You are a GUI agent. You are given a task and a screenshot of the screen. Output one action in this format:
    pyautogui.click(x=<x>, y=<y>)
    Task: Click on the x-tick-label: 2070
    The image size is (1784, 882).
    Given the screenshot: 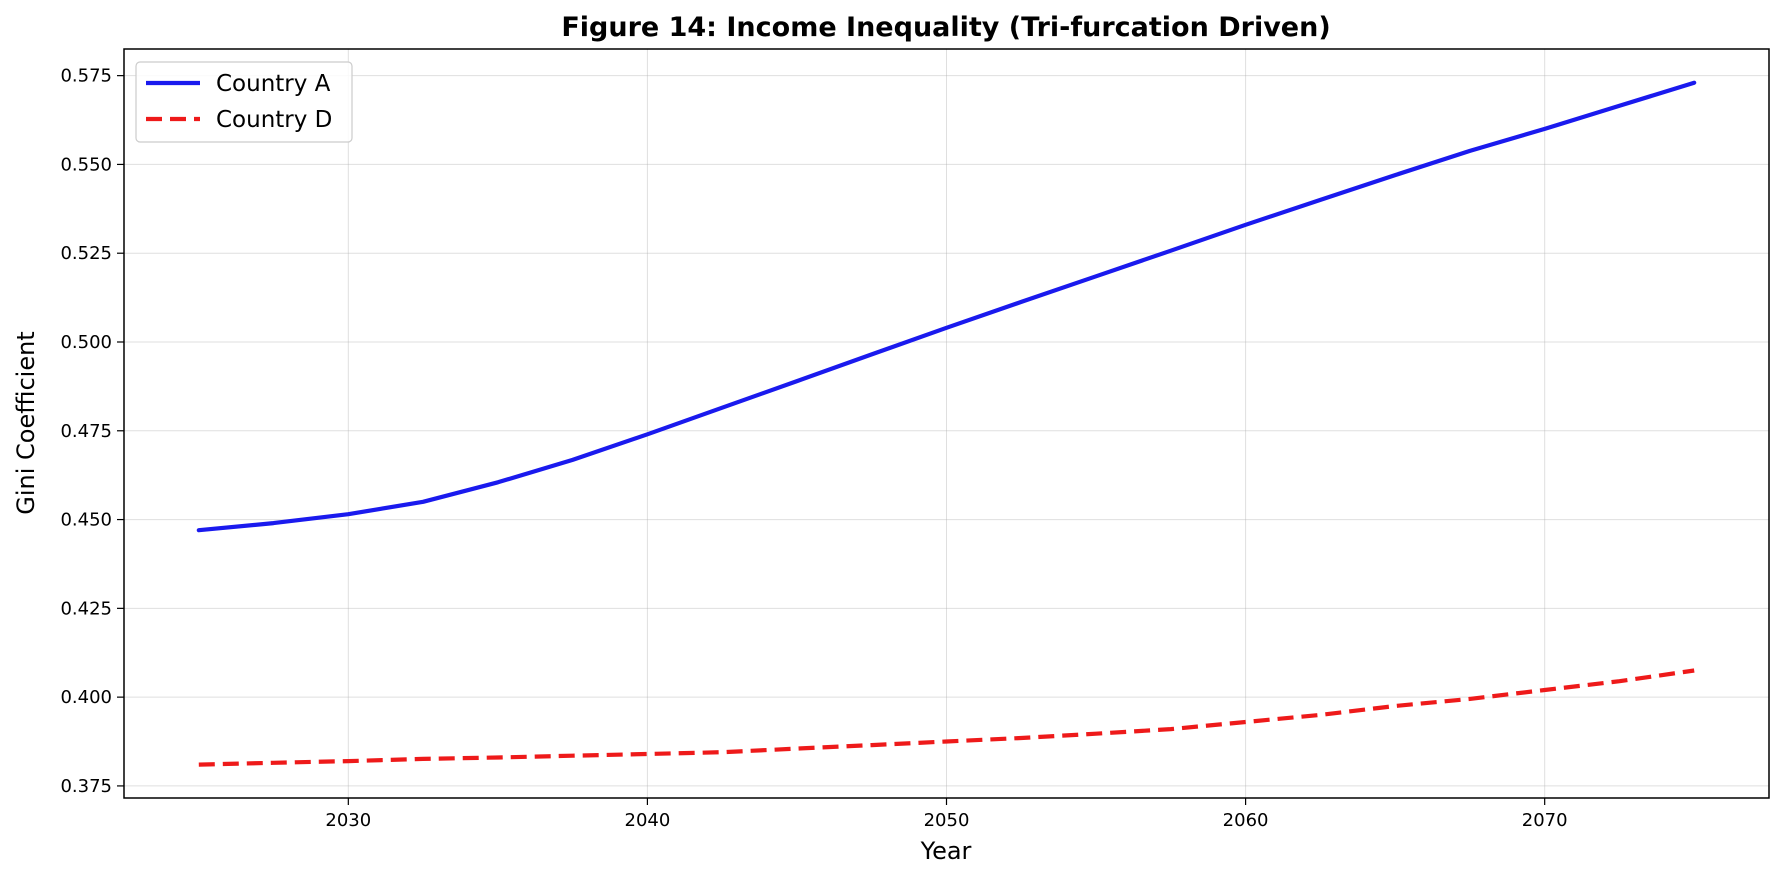 What is the action you would take?
    pyautogui.click(x=1545, y=820)
    